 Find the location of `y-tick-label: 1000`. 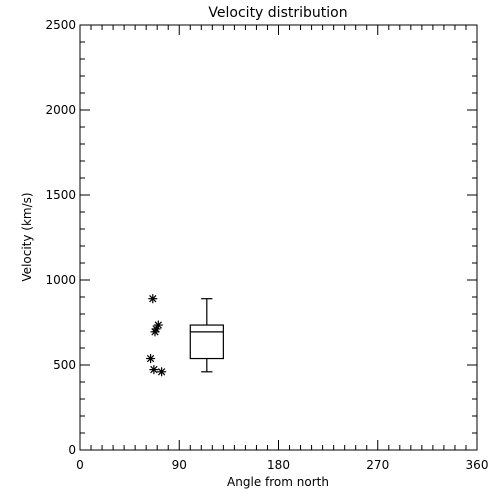

y-tick-label: 1000 is located at coordinates (60, 280).